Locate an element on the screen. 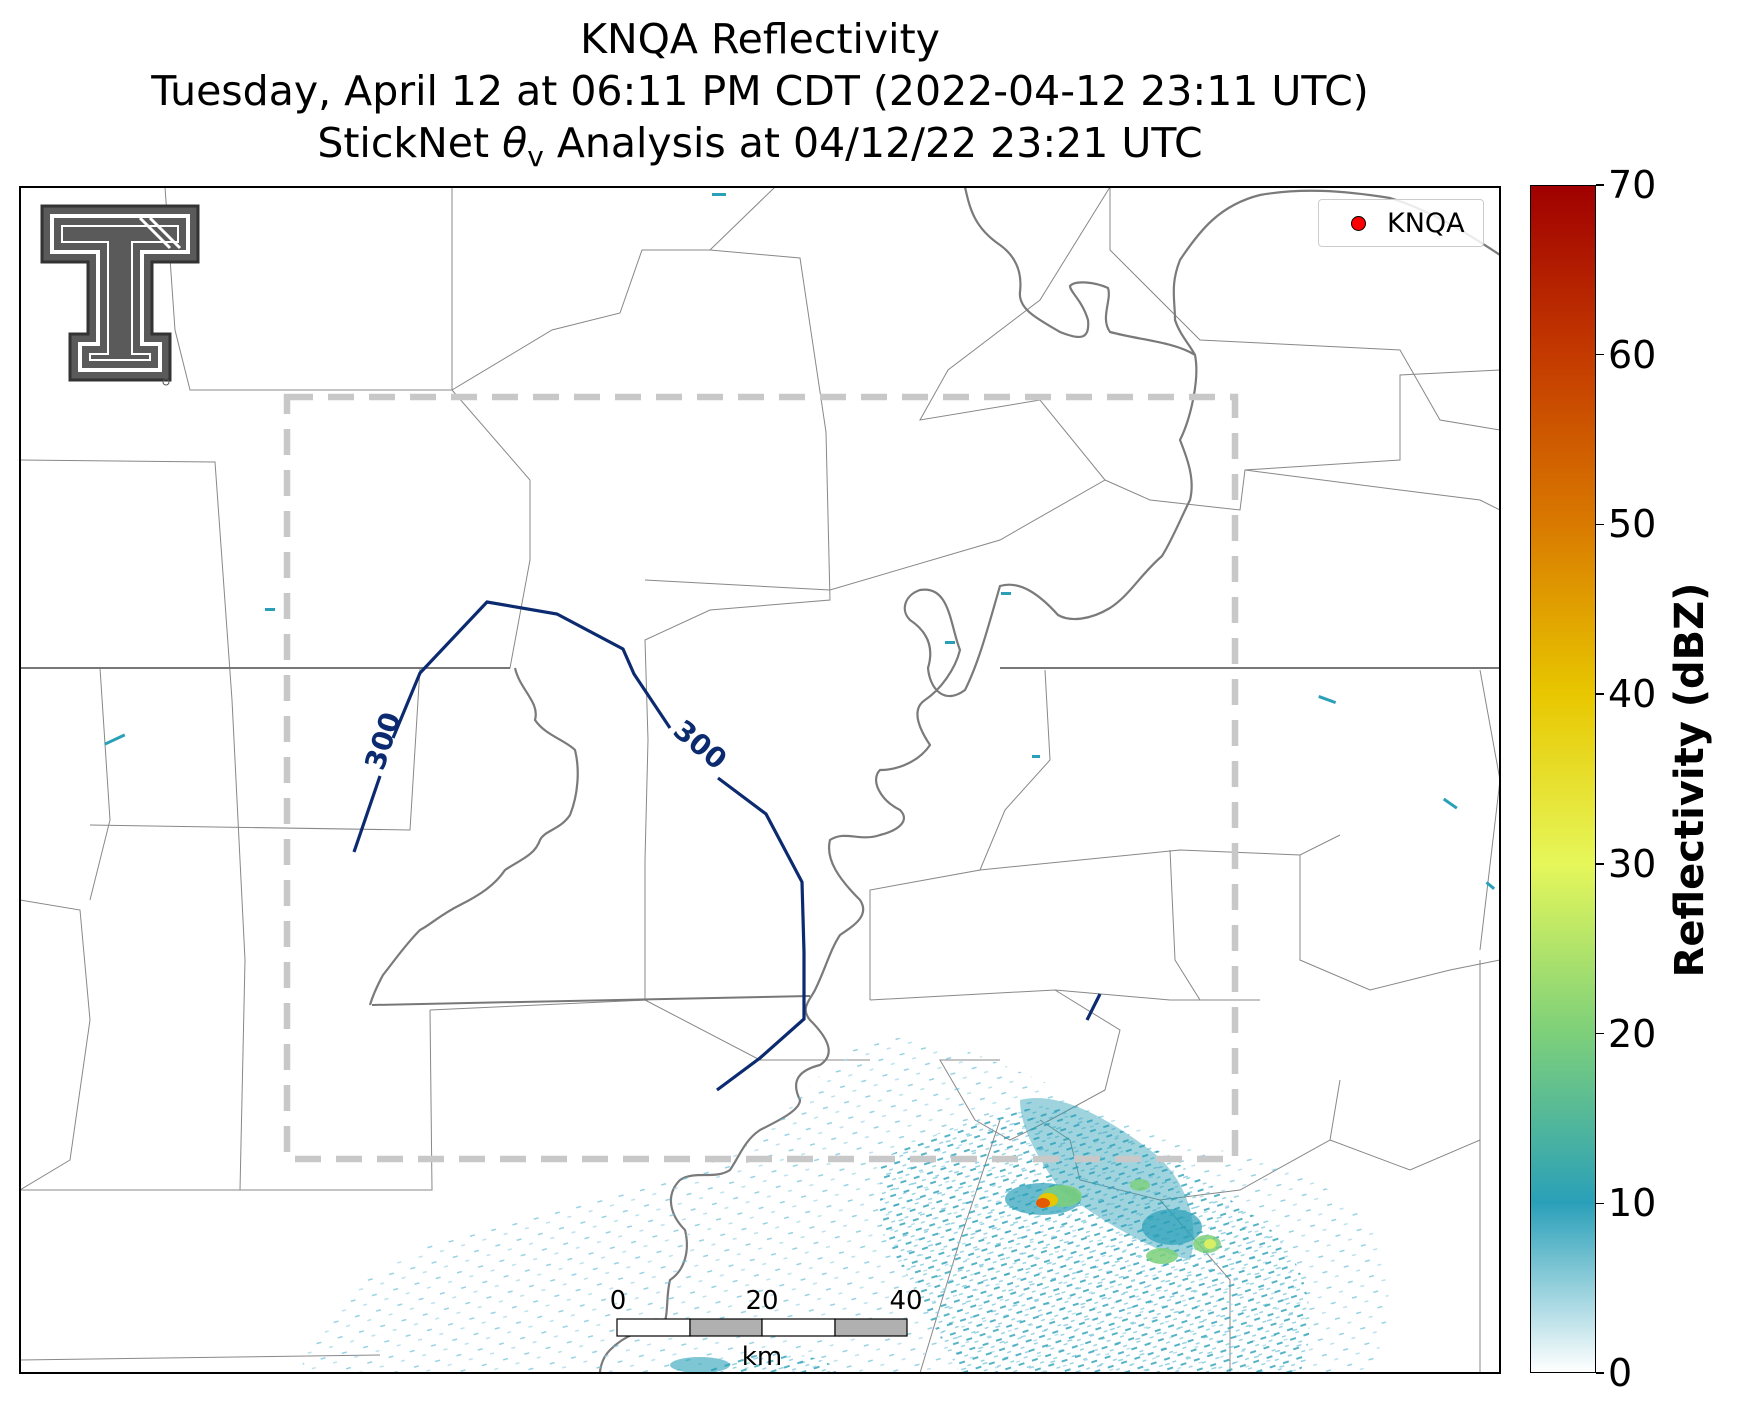 This screenshot has width=1738, height=1411. scale-bar is located at coordinates (762, 1327).